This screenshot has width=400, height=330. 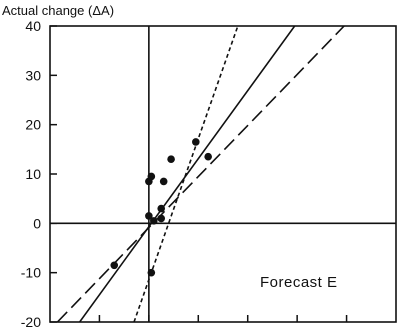 I want to click on y-axis-label: Actual change (ΔA), so click(x=58, y=10).